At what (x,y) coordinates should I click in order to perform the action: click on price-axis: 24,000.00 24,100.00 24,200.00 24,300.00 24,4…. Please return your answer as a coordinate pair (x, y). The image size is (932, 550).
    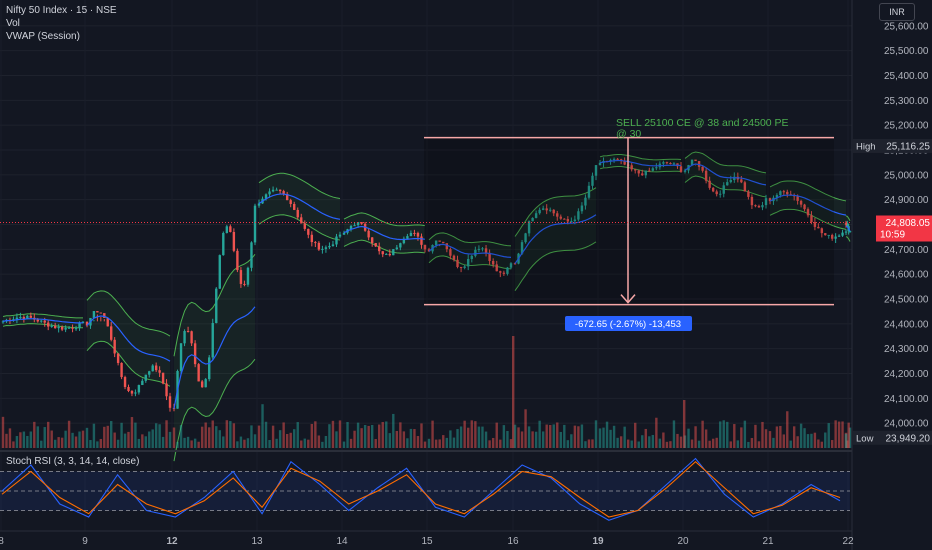
    Looking at the image, I should click on (891, 275).